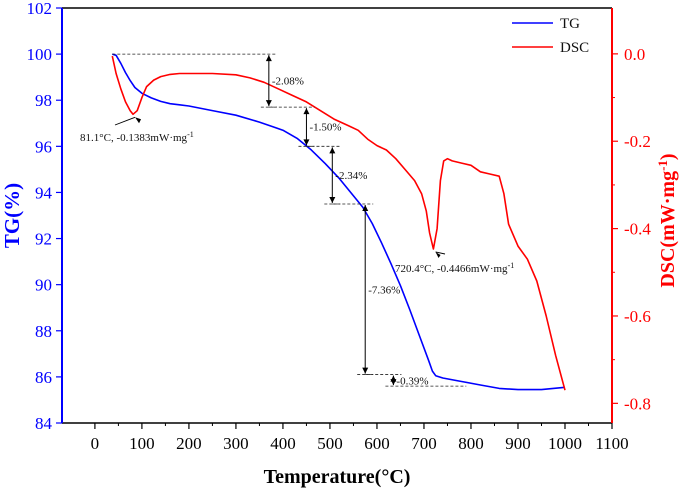 This screenshot has width=685, height=492. I want to click on peak-annotation-label-text: 81.1°C, -0.1383mW·mg, so click(134, 138).